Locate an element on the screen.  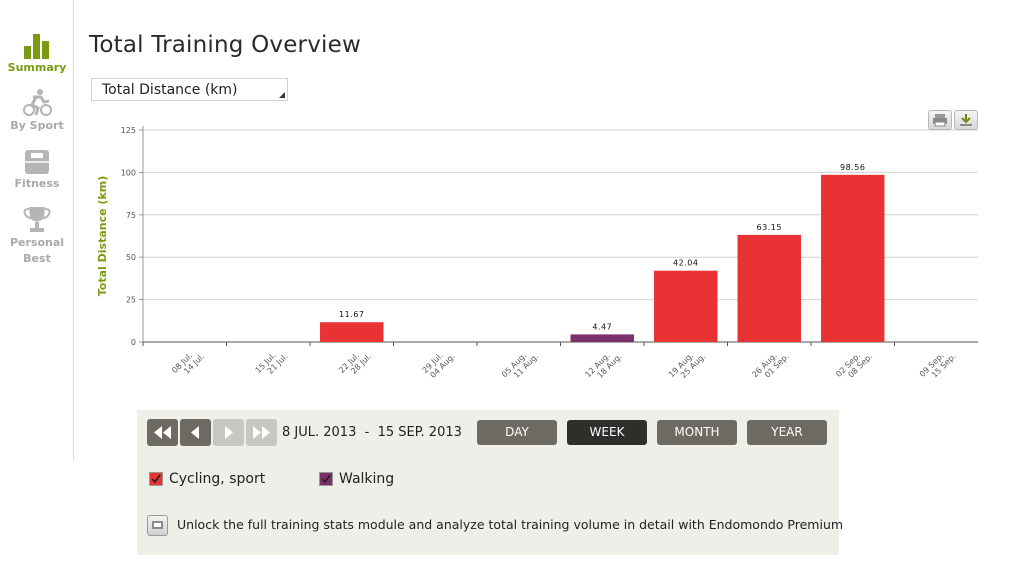
x-tick-label: 26 Aug.01 Sep. is located at coordinates (770, 365).